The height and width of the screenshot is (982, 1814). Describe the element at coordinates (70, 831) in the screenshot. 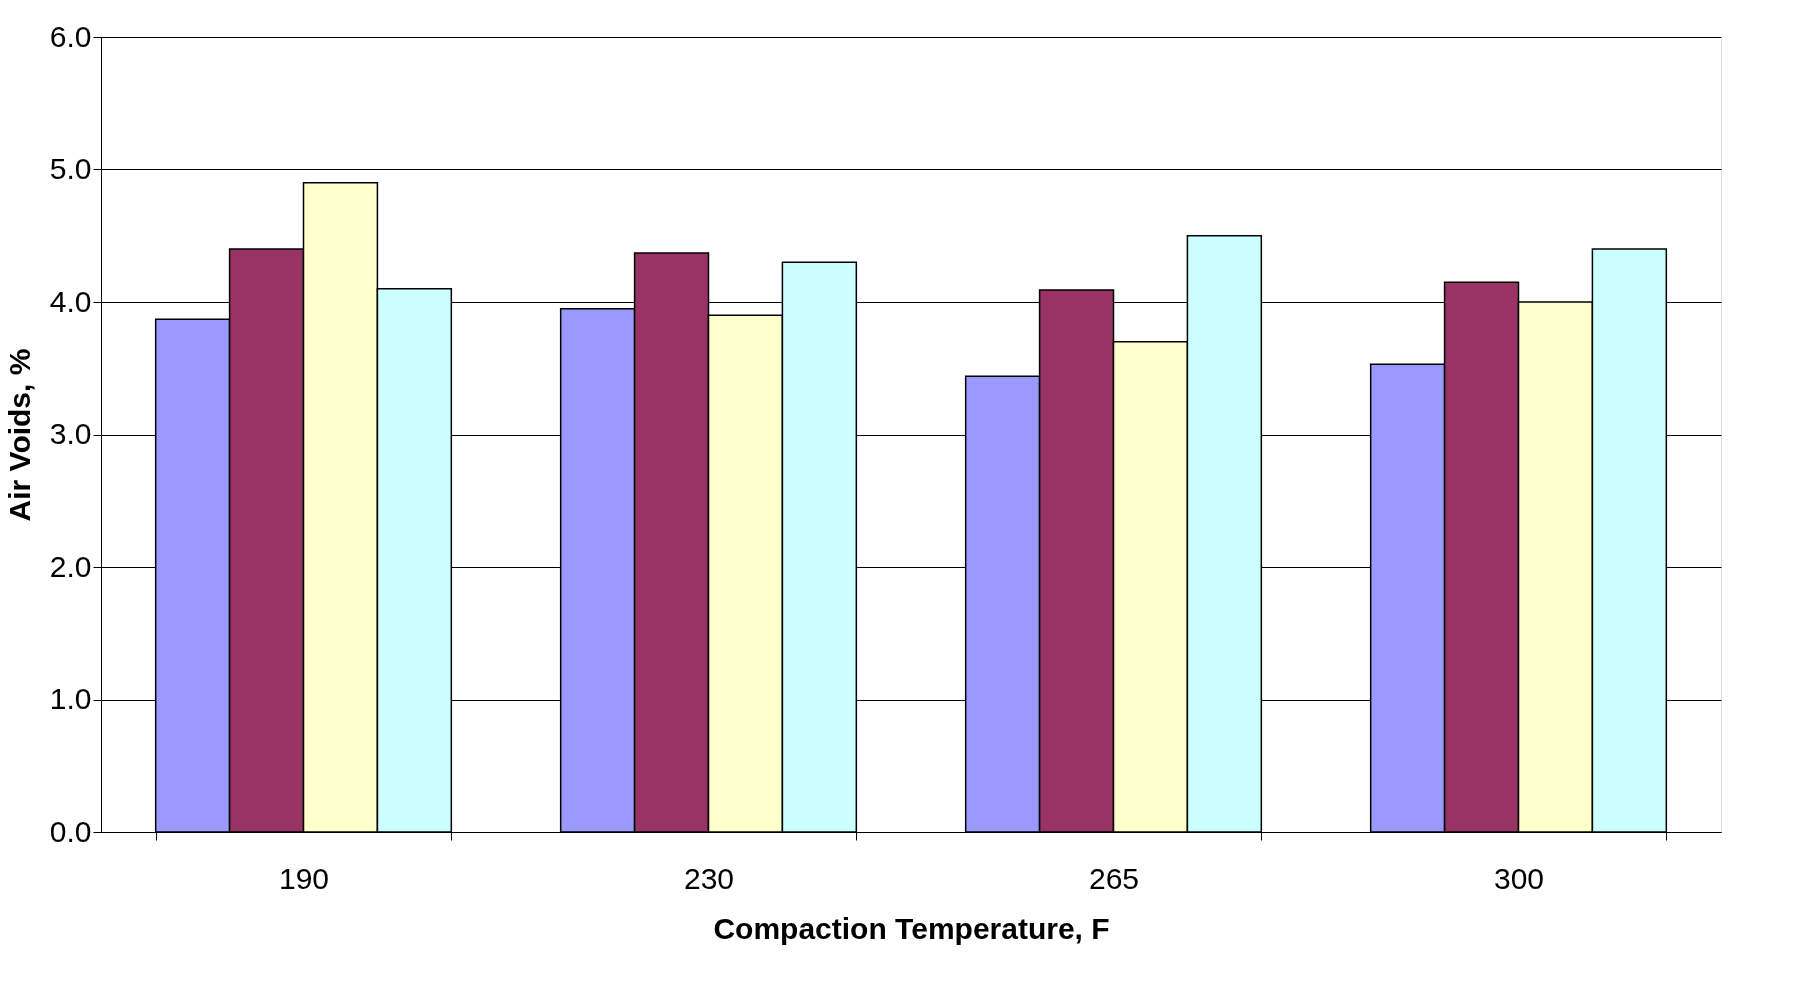

I see `y-tick-label: 0.0` at that location.